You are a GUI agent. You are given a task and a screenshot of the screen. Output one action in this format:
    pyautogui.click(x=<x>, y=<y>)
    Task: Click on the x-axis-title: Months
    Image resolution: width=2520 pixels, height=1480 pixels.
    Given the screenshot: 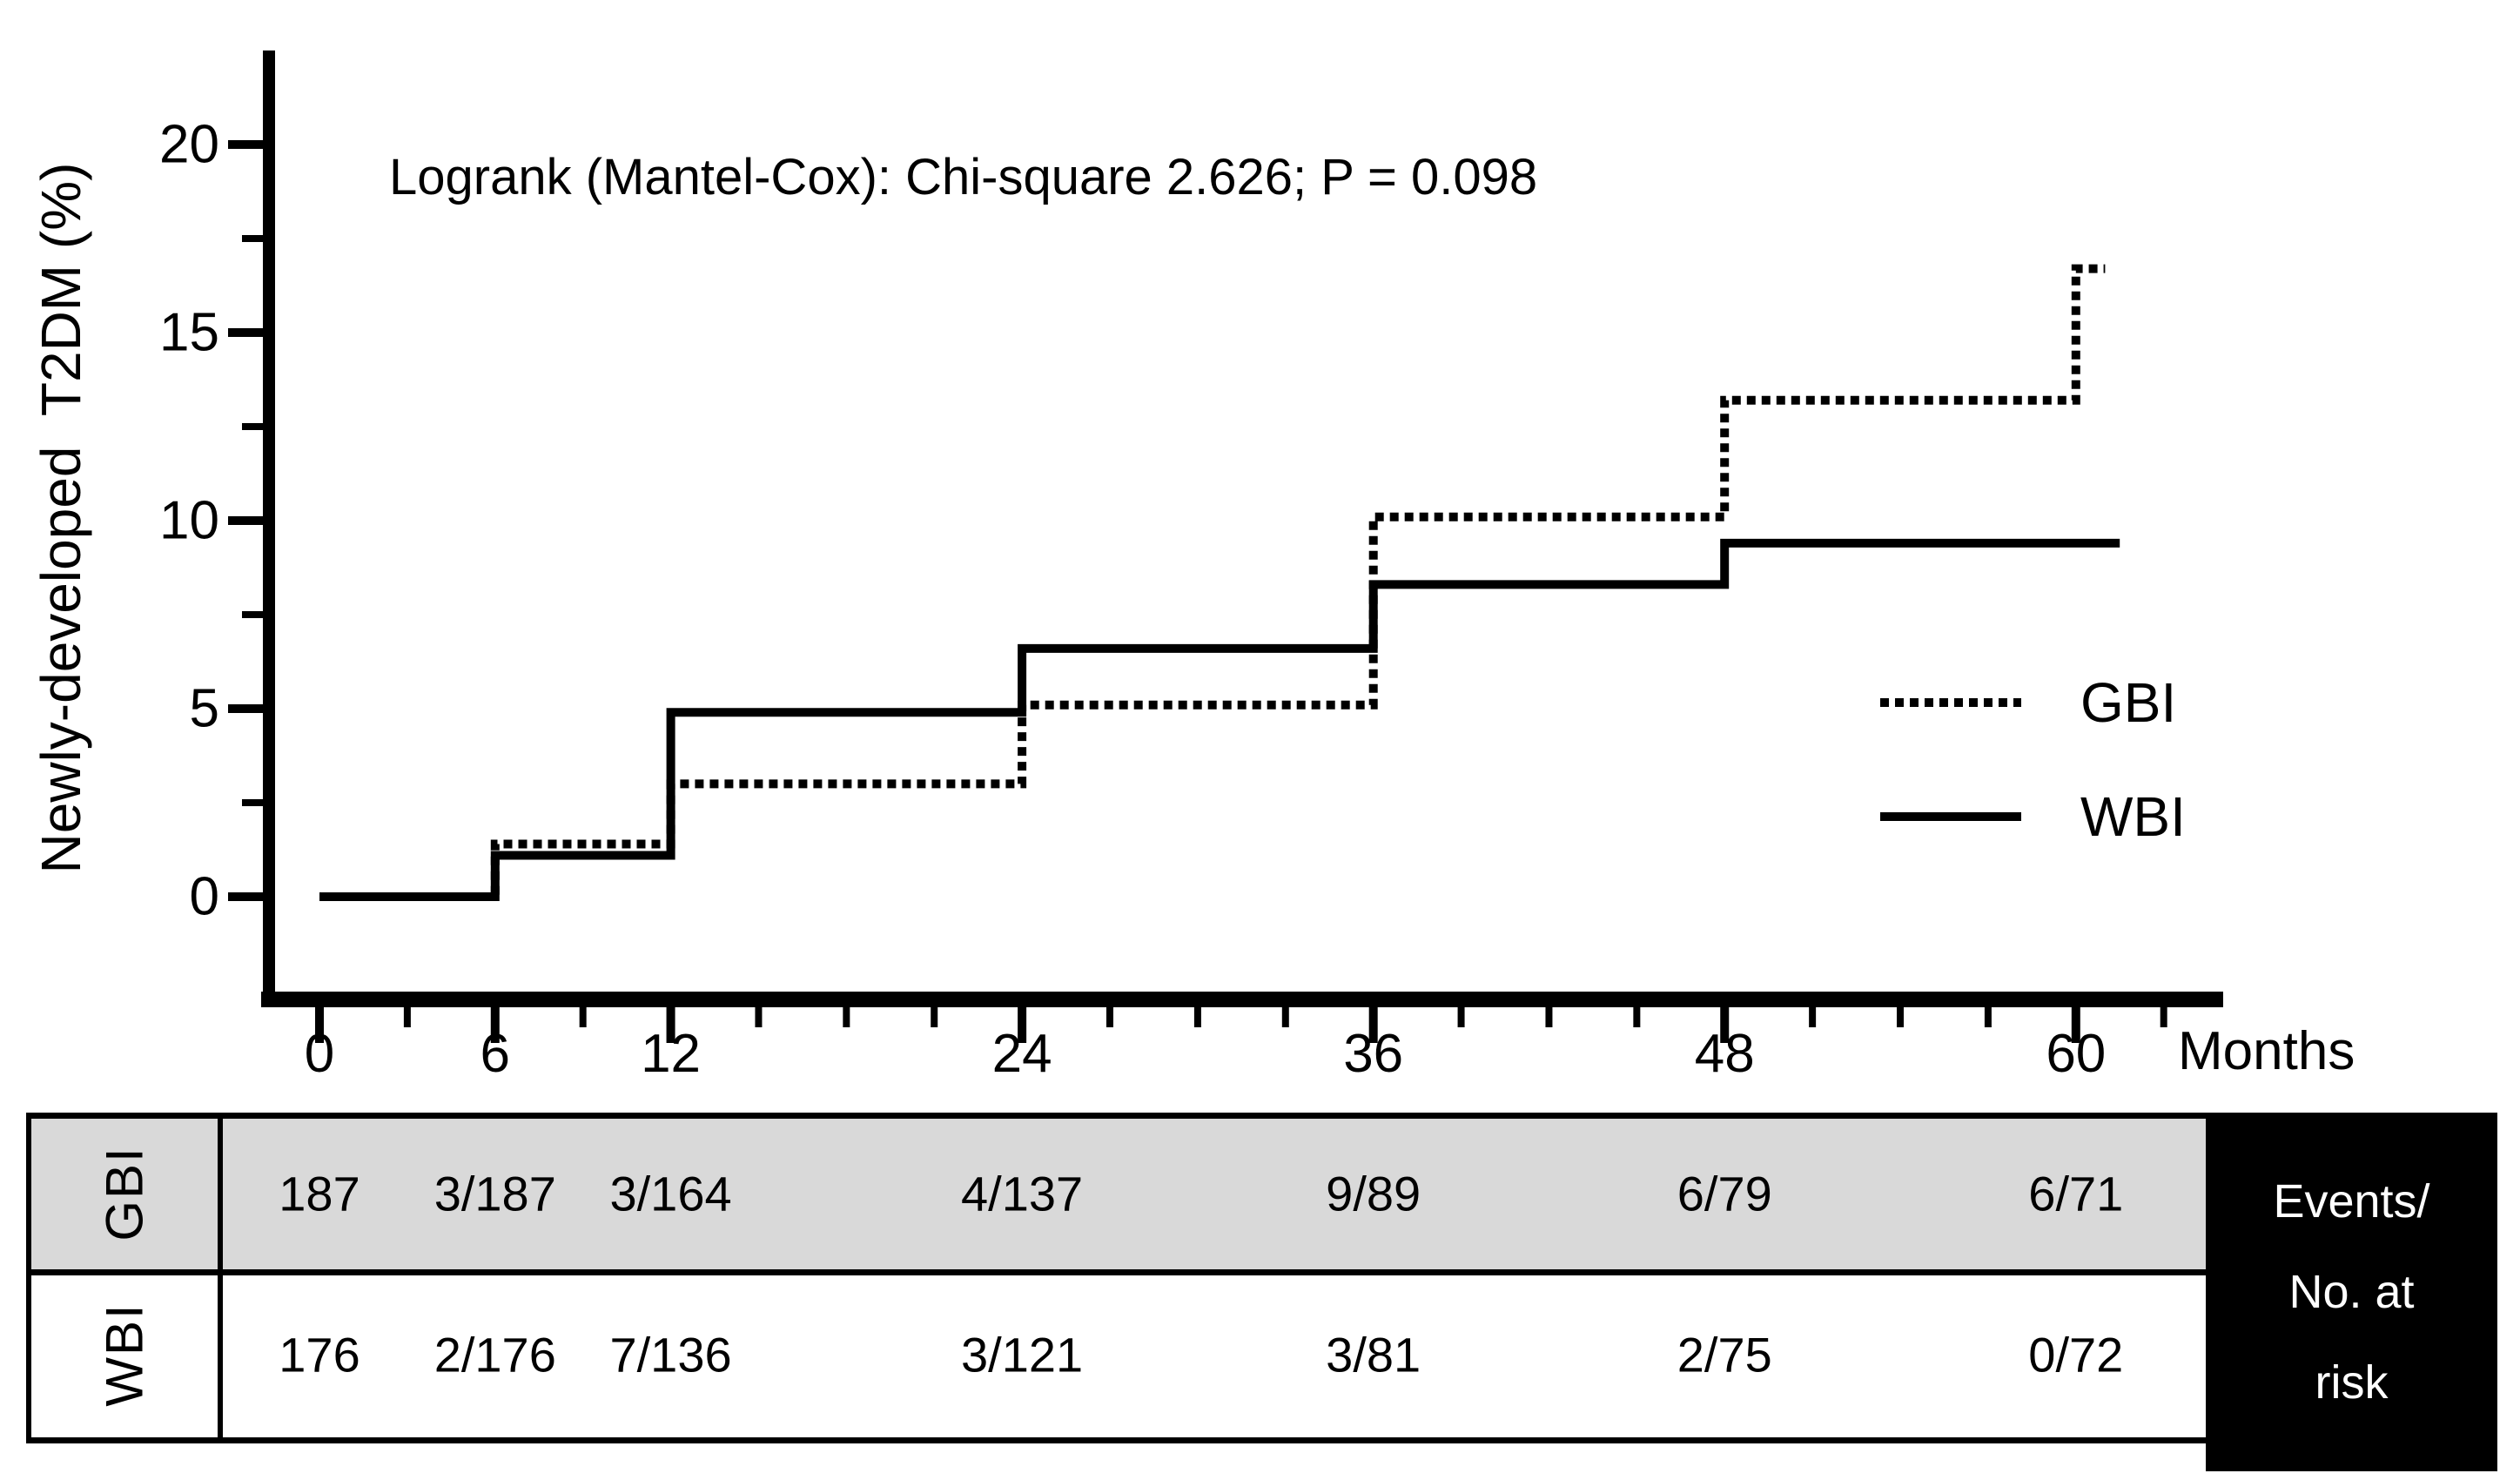 What is the action you would take?
    pyautogui.click(x=2266, y=1051)
    